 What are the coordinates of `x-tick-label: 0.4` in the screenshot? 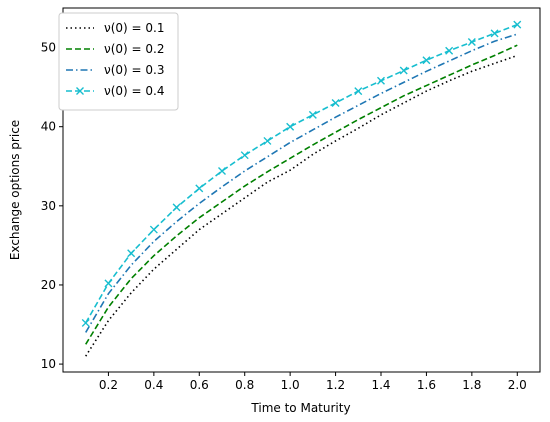 It's located at (153, 385).